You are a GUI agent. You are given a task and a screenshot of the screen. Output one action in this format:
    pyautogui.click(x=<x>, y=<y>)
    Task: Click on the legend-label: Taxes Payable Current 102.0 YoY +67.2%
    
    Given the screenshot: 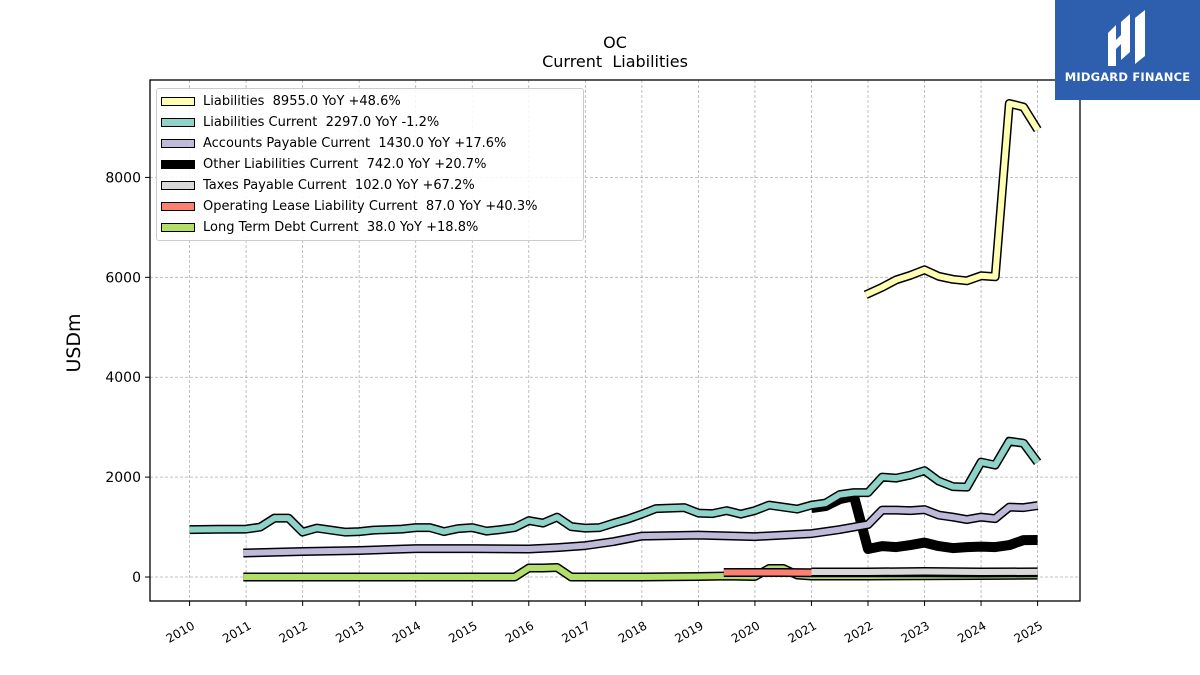 What is the action you would take?
    pyautogui.click(x=339, y=185)
    